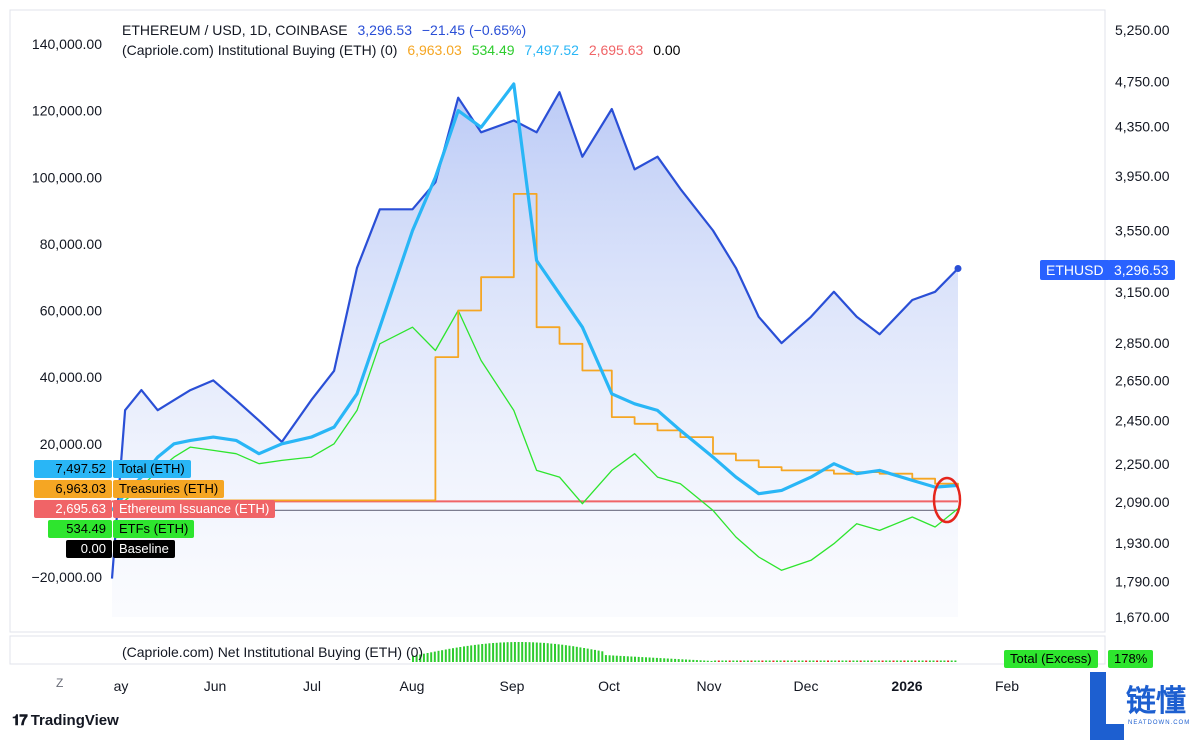  What do you see at coordinates (60, 683) in the screenshot?
I see `timezone-z-button: Z` at bounding box center [60, 683].